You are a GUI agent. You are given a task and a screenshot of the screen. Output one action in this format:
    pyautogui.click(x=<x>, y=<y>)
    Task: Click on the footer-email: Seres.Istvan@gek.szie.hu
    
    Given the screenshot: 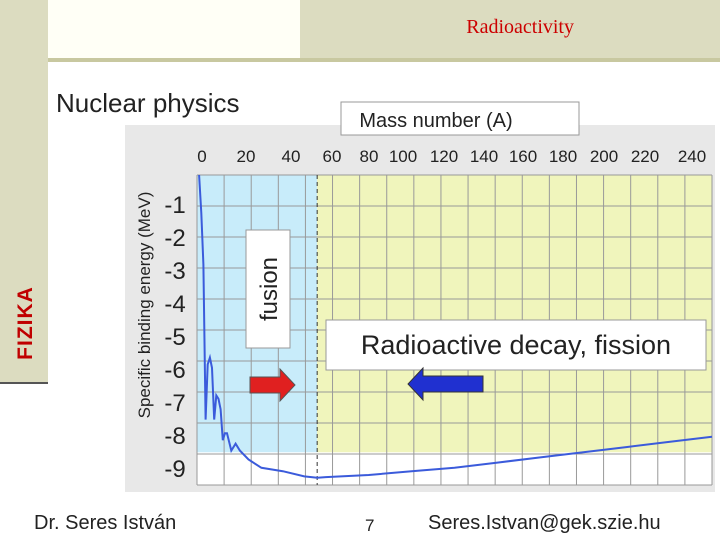 What is the action you would take?
    pyautogui.click(x=544, y=523)
    